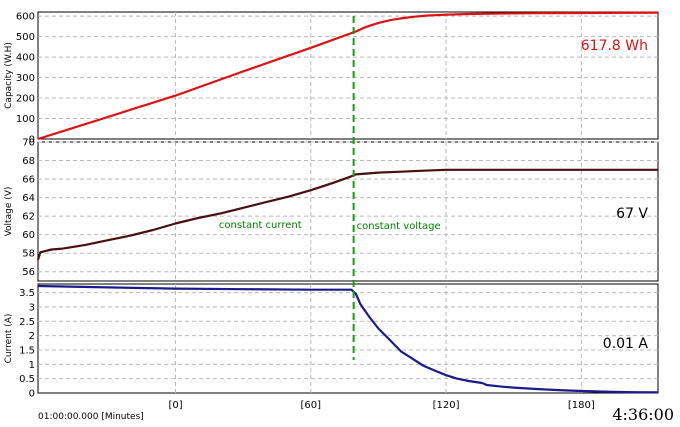  I want to click on voltage-y-tick-label: 66, so click(28, 180).